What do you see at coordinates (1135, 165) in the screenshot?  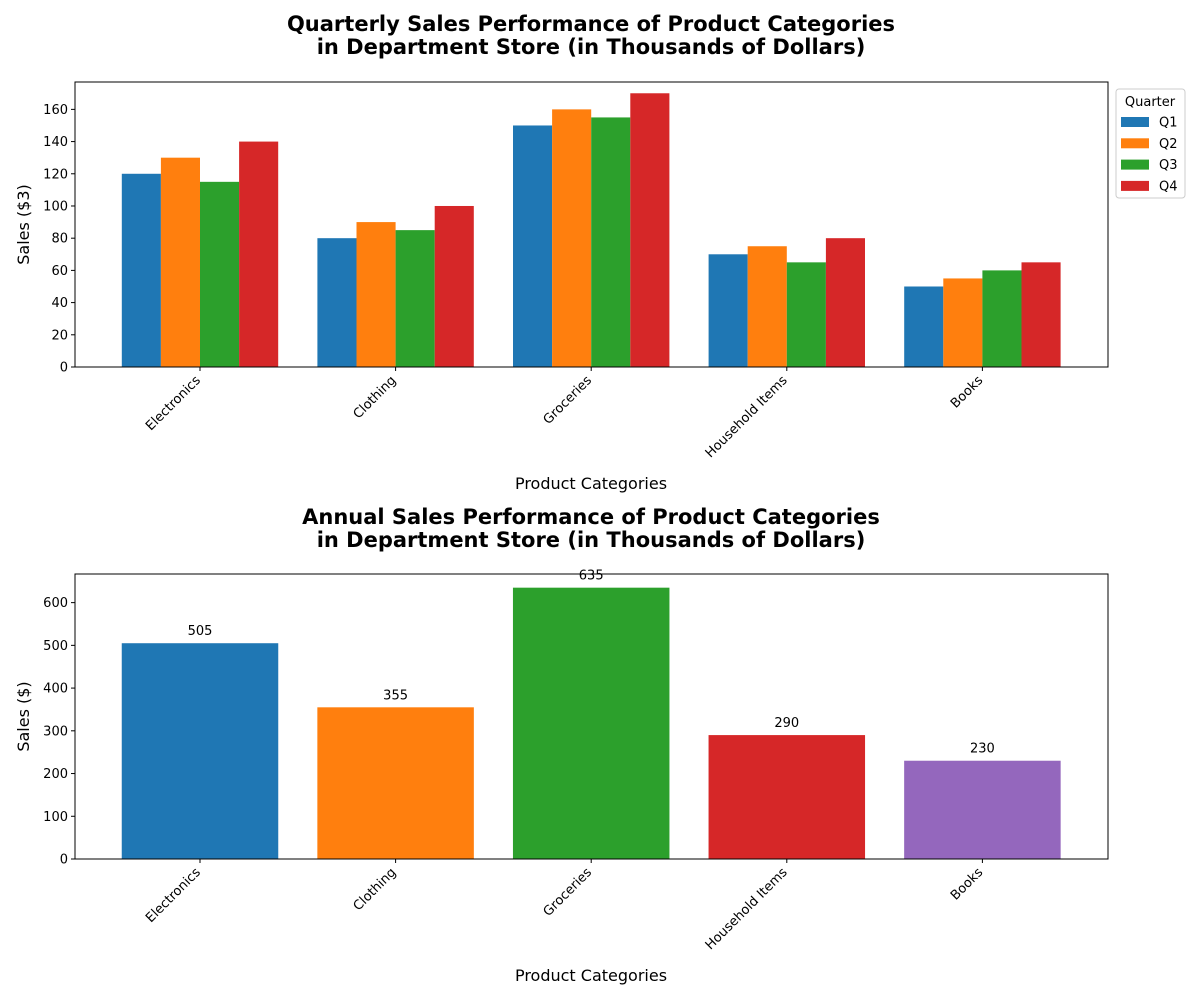 I see `legend-swatch-q3` at bounding box center [1135, 165].